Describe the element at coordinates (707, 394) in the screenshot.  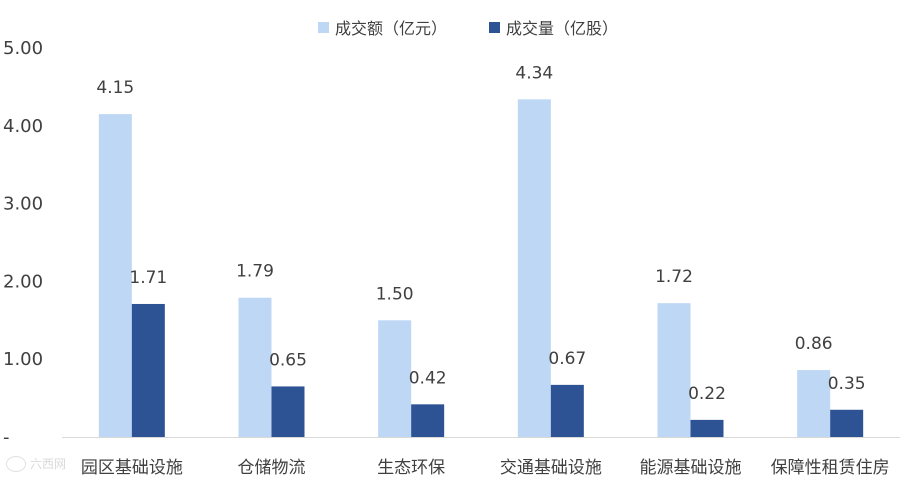
I see `data-label: 0.22` at that location.